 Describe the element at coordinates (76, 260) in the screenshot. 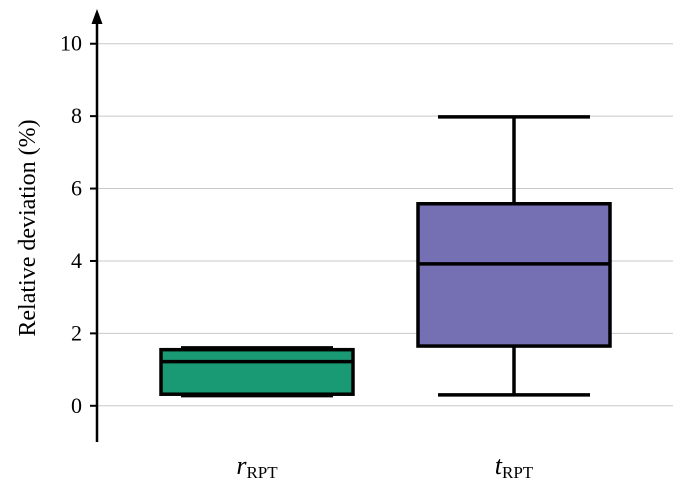

I see `y-tick-label: 4` at that location.